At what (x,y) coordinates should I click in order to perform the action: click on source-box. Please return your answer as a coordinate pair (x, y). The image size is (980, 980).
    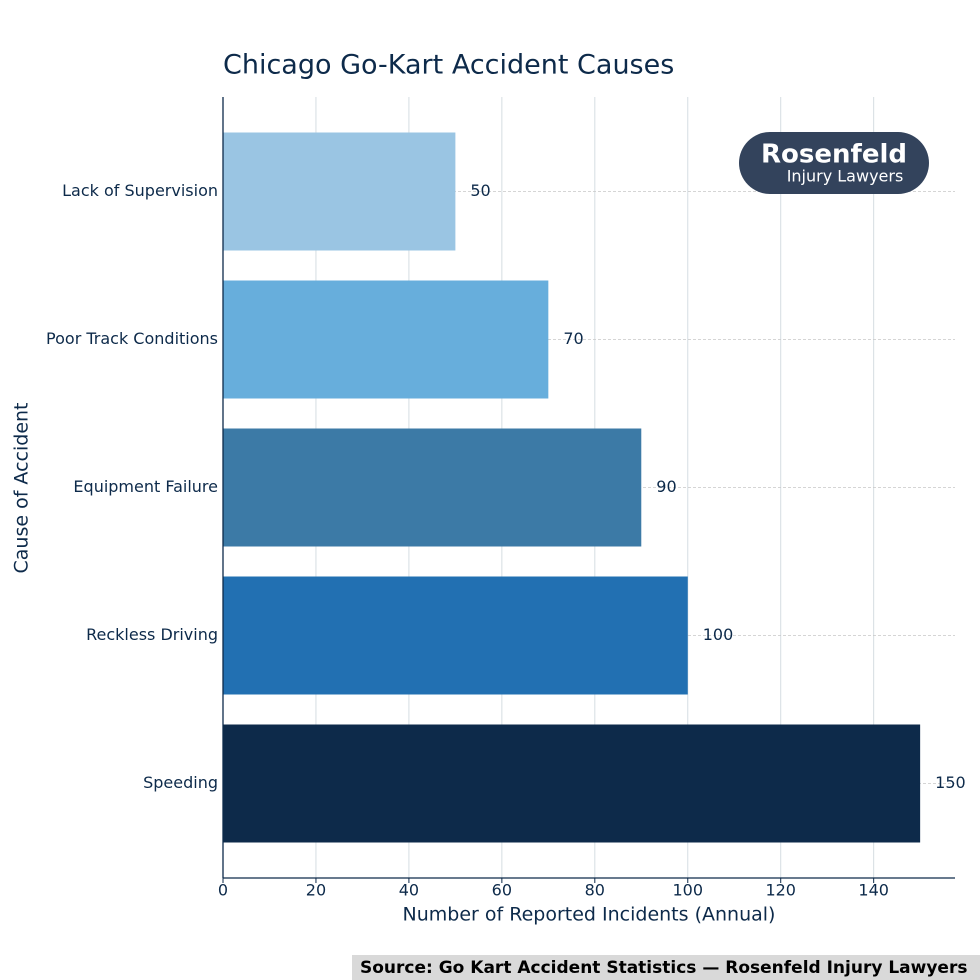
    Looking at the image, I should click on (666, 967).